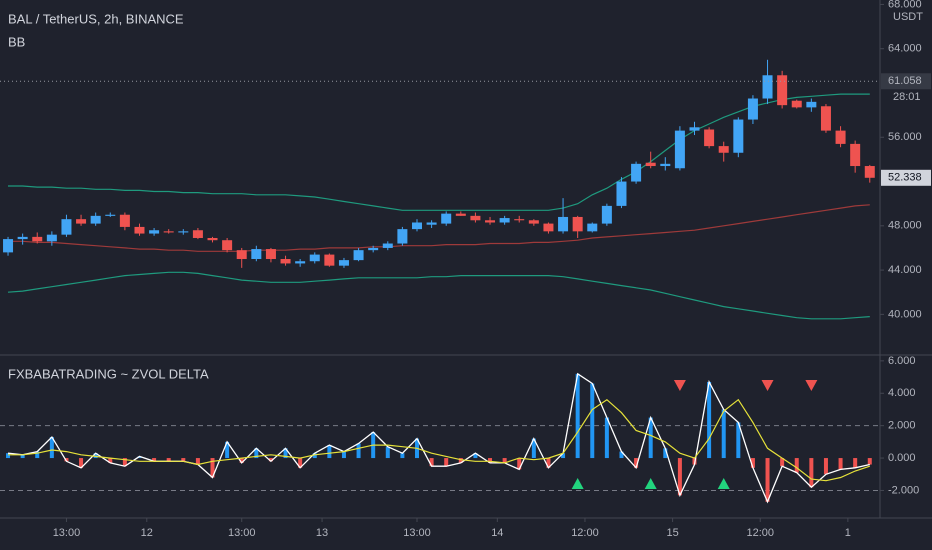  I want to click on y-tick-label: 56.000, so click(905, 137).